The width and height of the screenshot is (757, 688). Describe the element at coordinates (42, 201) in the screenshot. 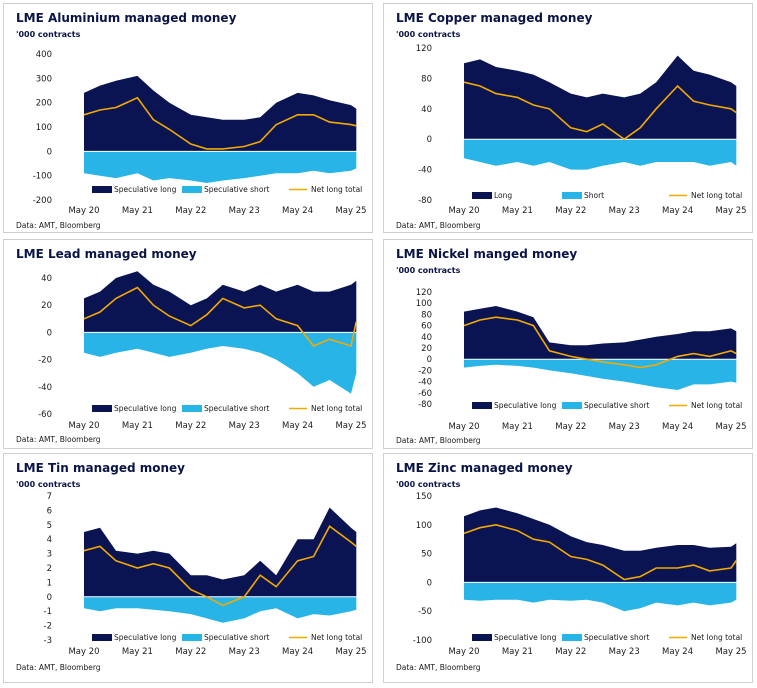

I see `y-tick-label: -200` at that location.